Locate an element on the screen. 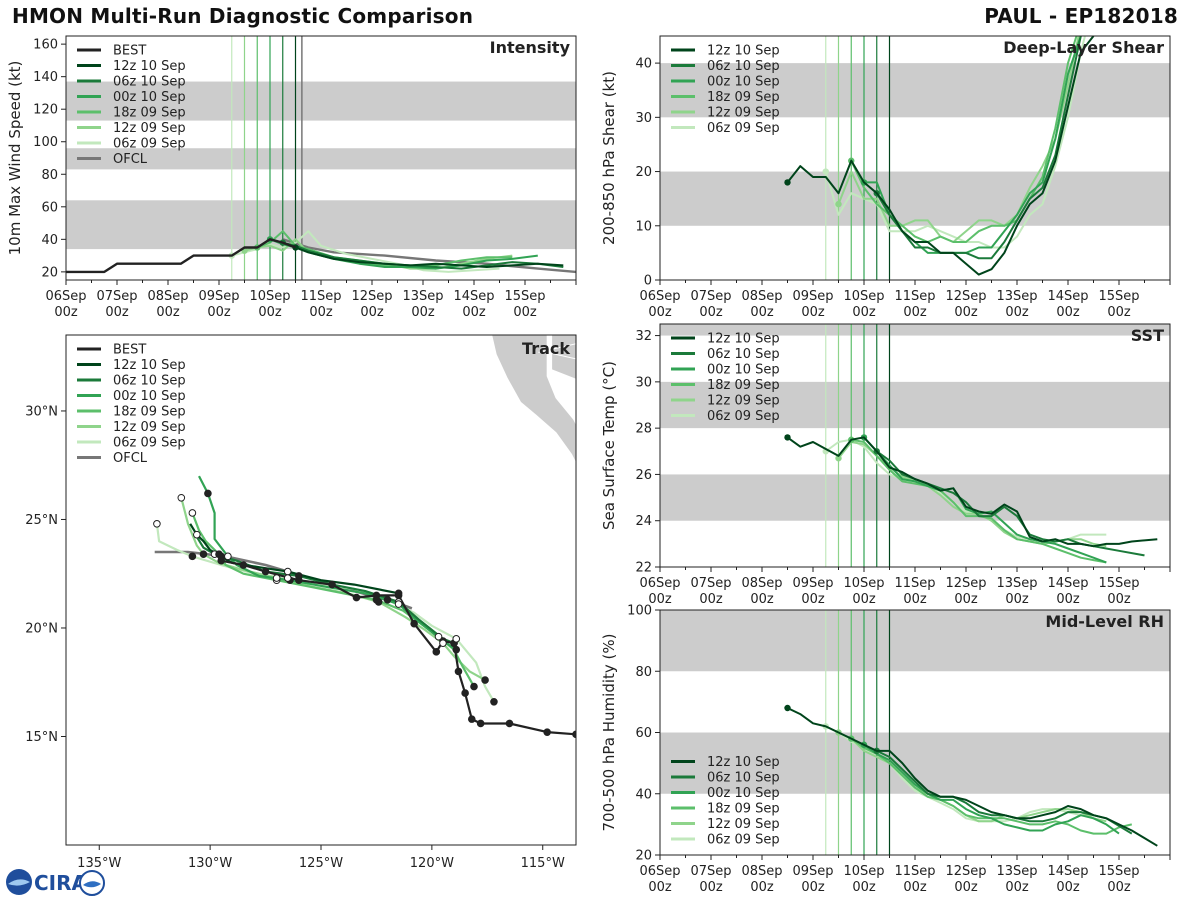 This screenshot has width=1200, height=900. series-line-run_06z10 is located at coordinates (978, 148).